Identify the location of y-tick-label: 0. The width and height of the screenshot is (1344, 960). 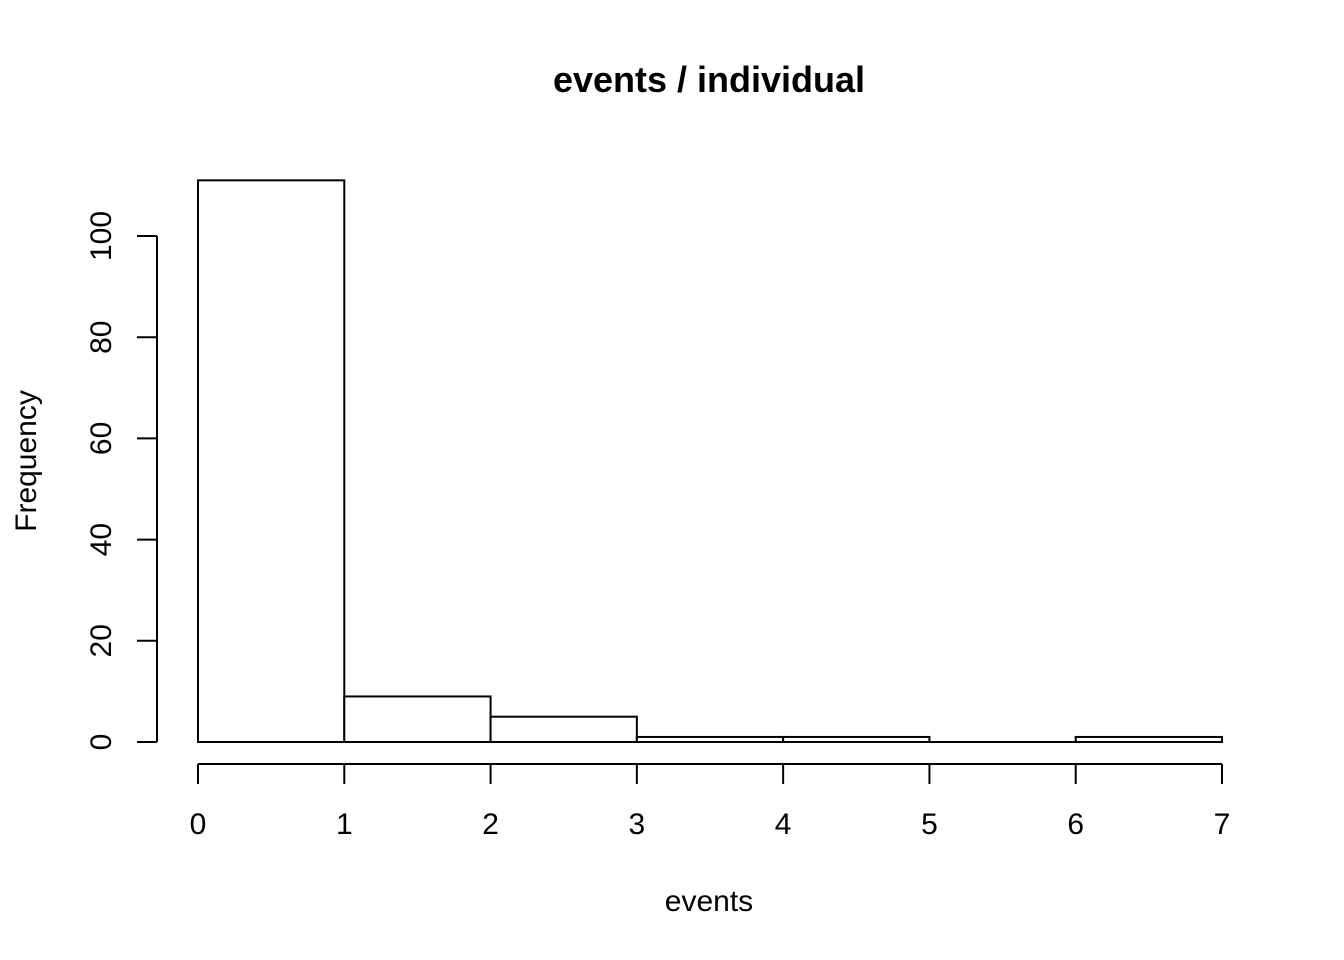
(101, 742).